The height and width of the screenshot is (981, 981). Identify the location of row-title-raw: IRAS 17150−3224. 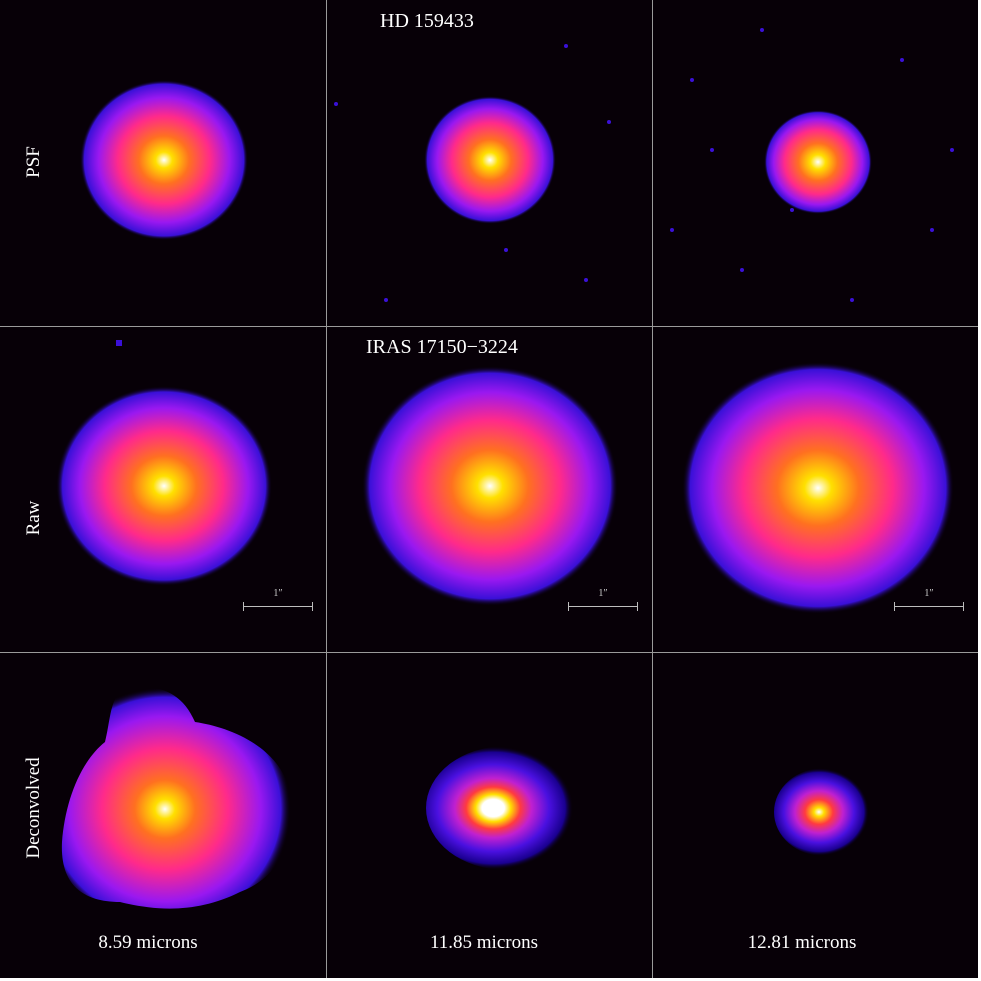
(442, 347).